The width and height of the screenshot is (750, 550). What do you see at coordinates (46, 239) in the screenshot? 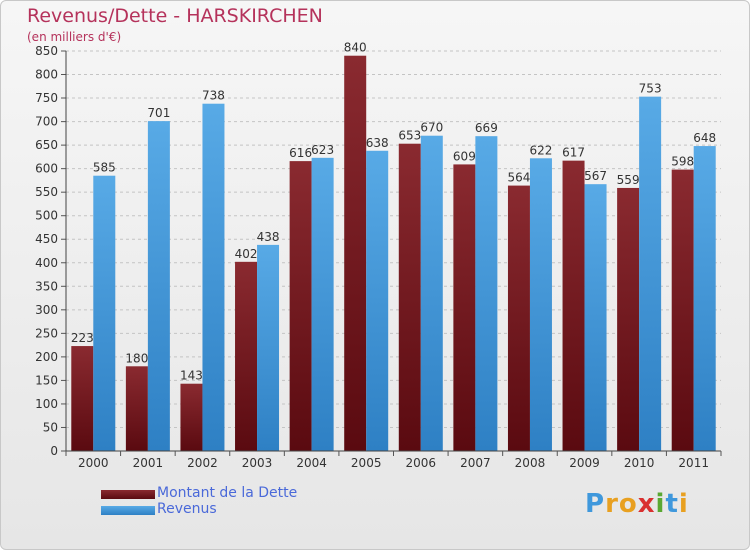
I see `y-tick-label: 450` at bounding box center [46, 239].